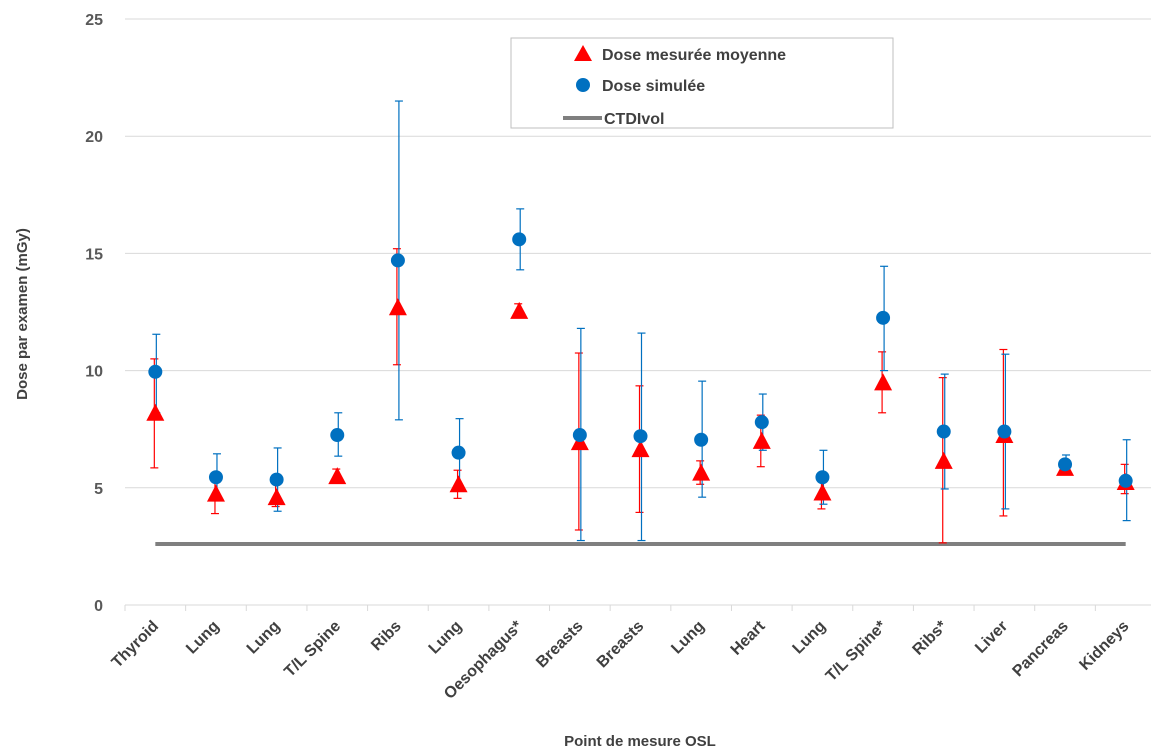 The height and width of the screenshot is (756, 1151). I want to click on y-tick-label: 5, so click(98, 489).